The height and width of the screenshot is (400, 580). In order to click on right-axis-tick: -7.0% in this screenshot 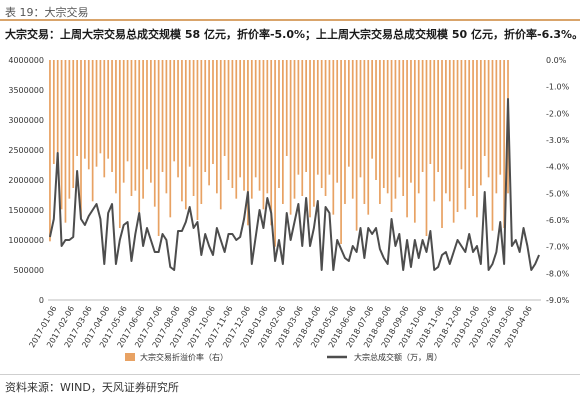, I will do `click(558, 247)`.